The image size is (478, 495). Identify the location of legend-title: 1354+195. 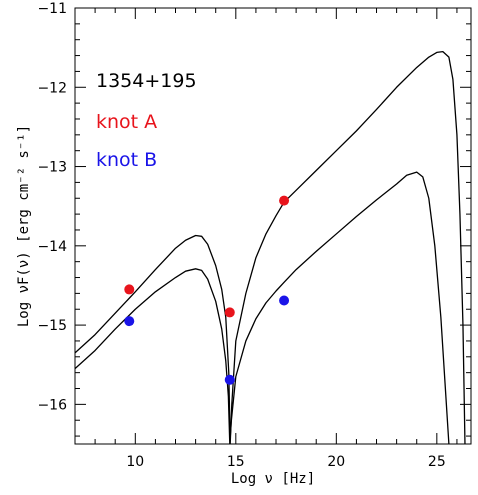
(146, 81).